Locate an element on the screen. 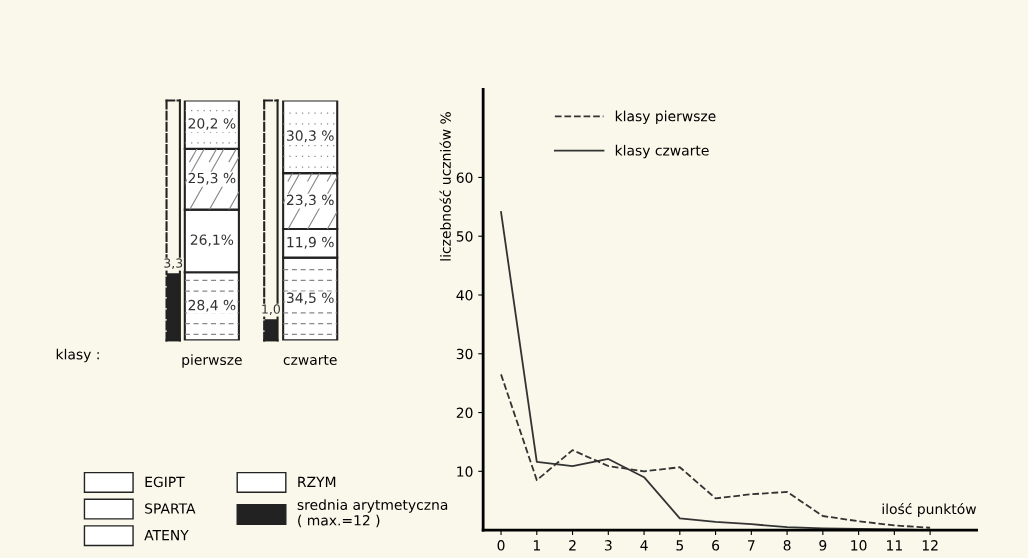 This screenshot has height=558, width=1028. x-tick-label: pierwsze is located at coordinates (212, 361).